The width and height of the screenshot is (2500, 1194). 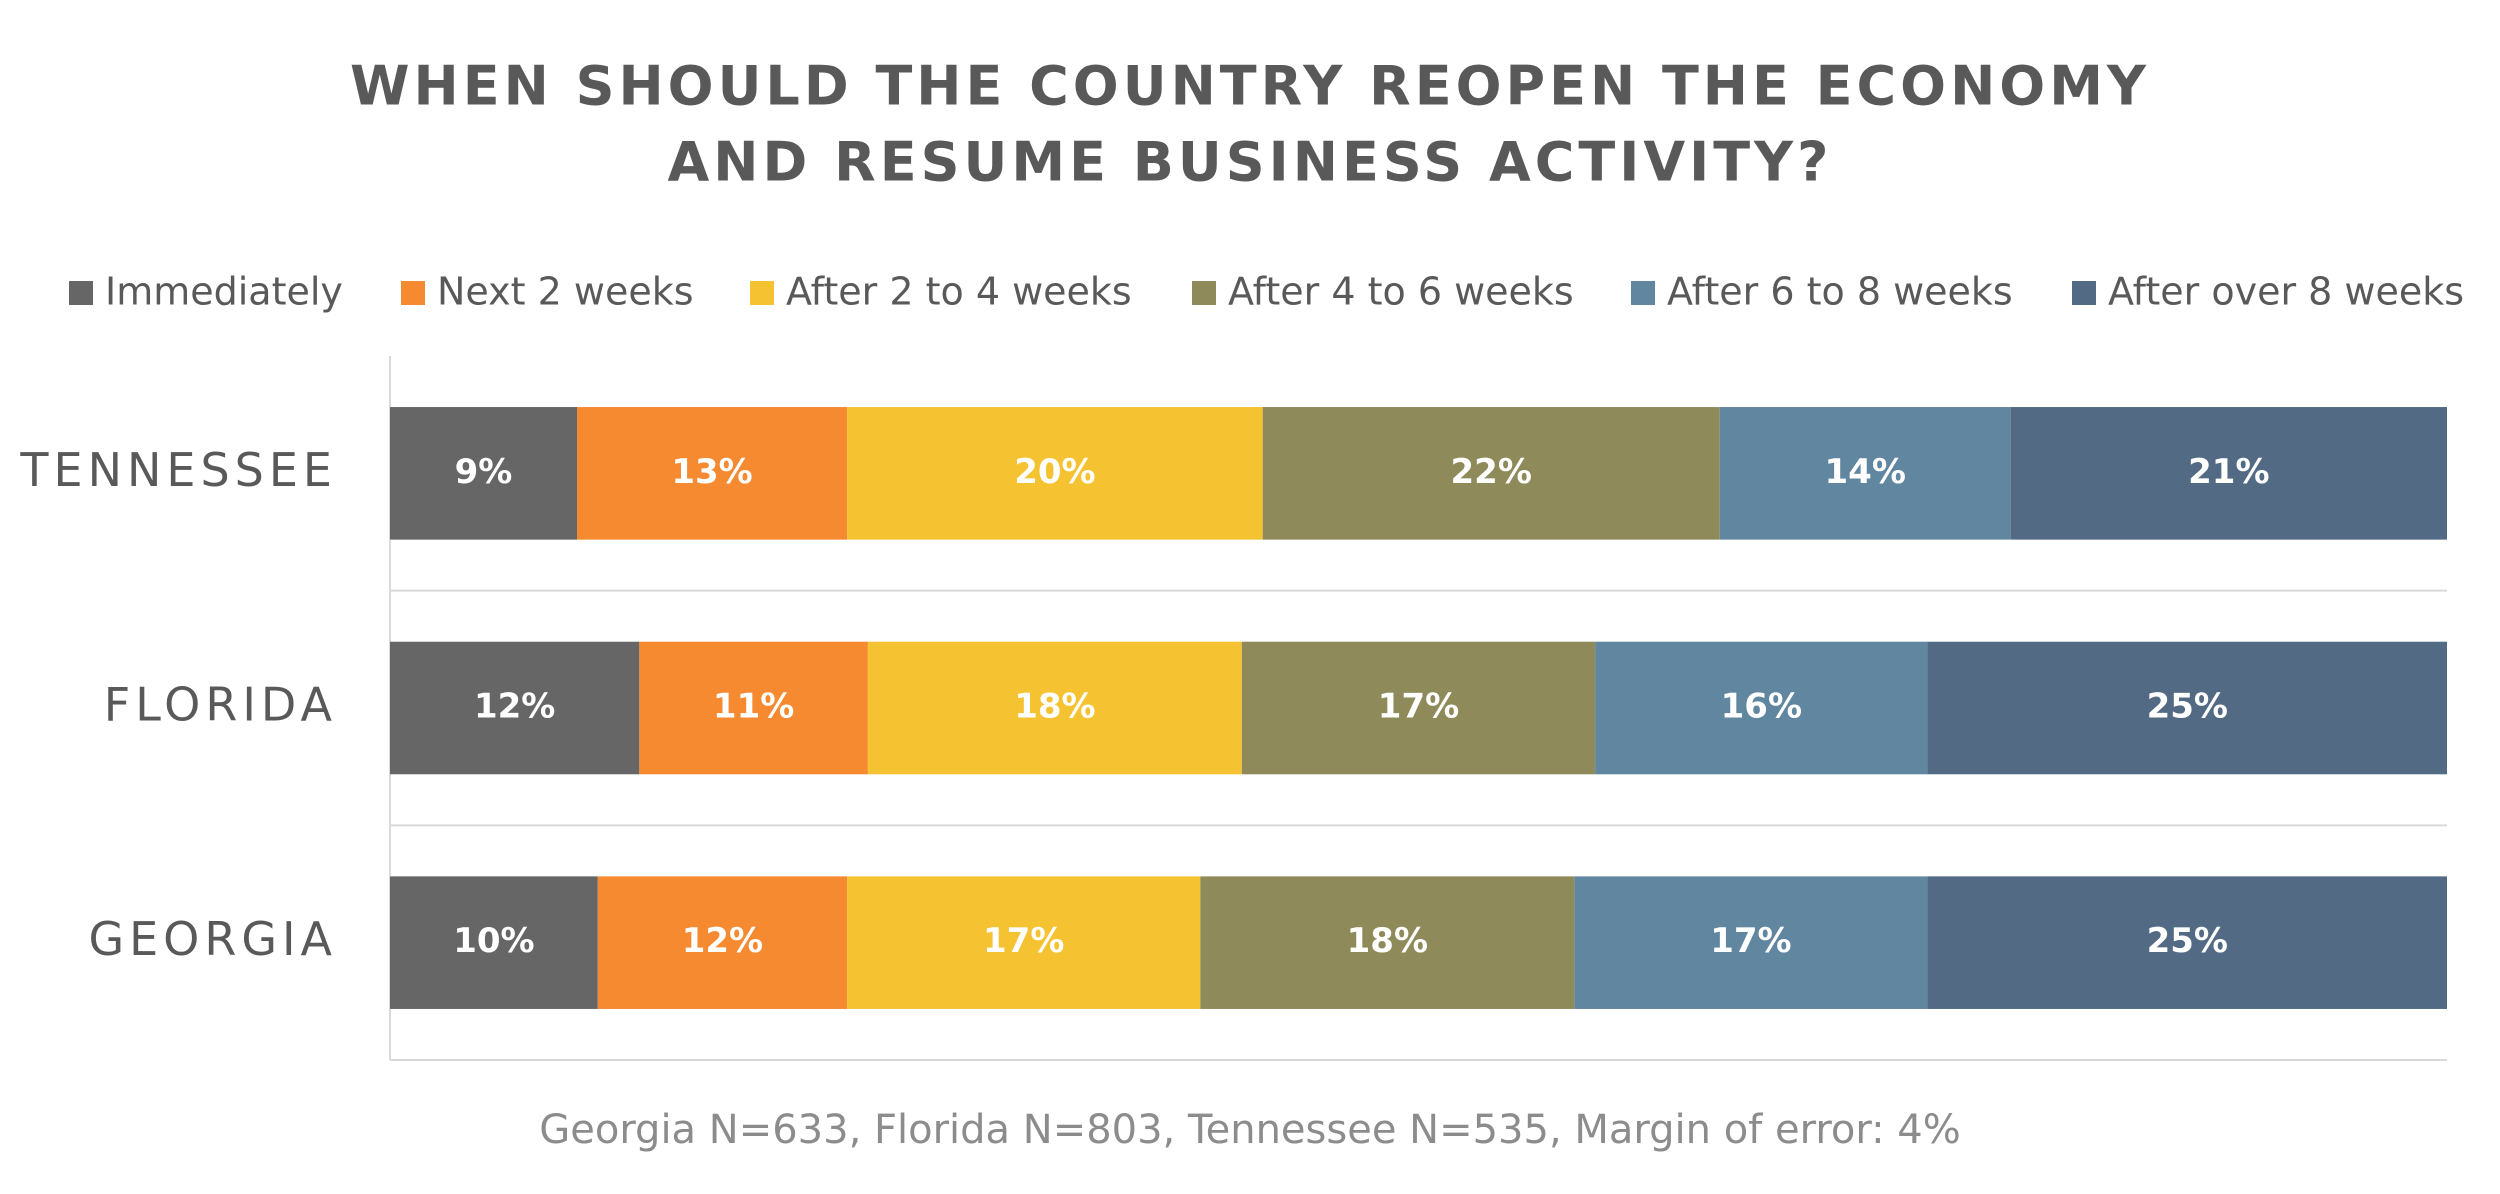 I want to click on data-label: 14%, so click(x=1865, y=472).